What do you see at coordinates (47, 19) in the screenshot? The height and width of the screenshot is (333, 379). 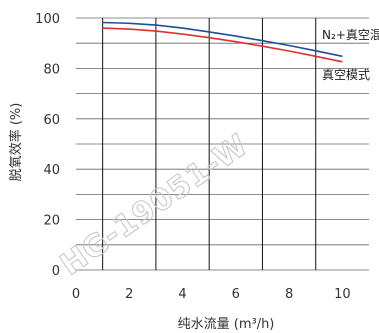 I see `y-tick-label: 100` at bounding box center [47, 19].